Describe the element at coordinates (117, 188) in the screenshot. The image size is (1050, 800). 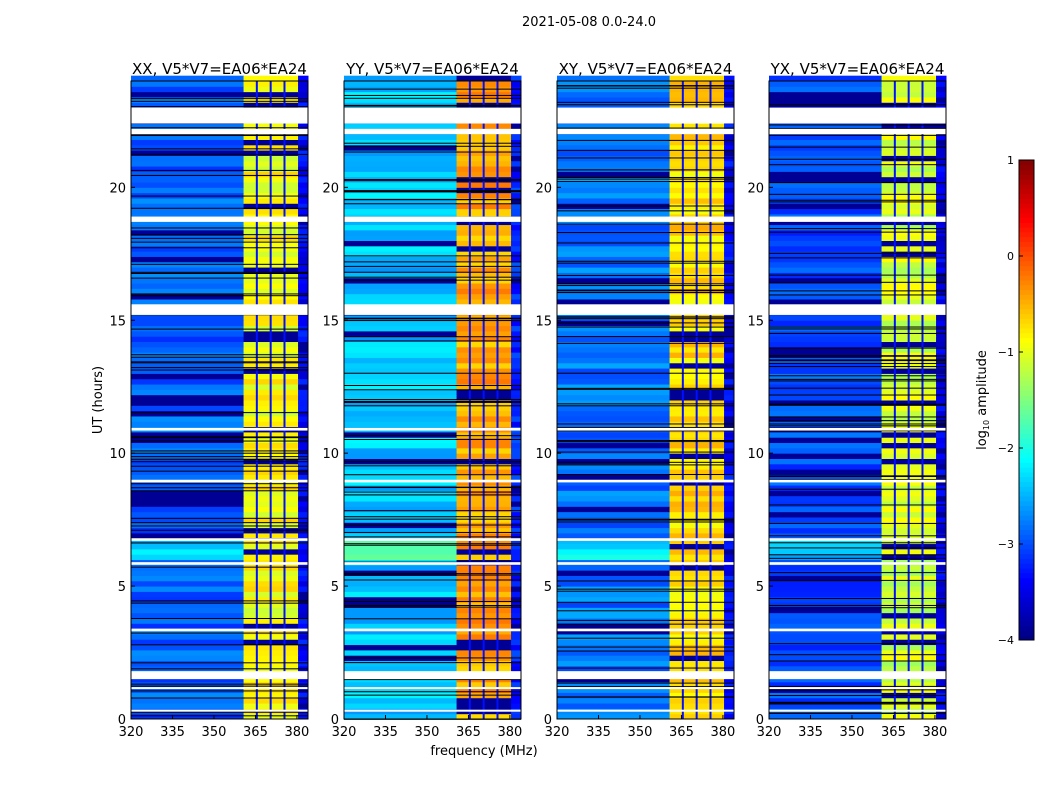
I see `y-tick-label: 20` at that location.